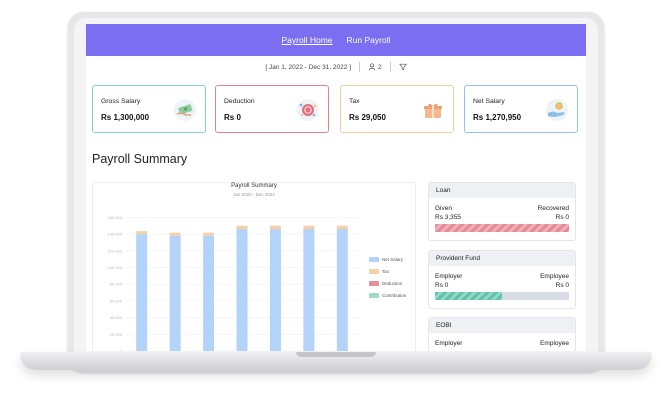 The image size is (672, 400). What do you see at coordinates (502, 258) in the screenshot?
I see `provident-fund-title: Provident Fund` at bounding box center [502, 258].